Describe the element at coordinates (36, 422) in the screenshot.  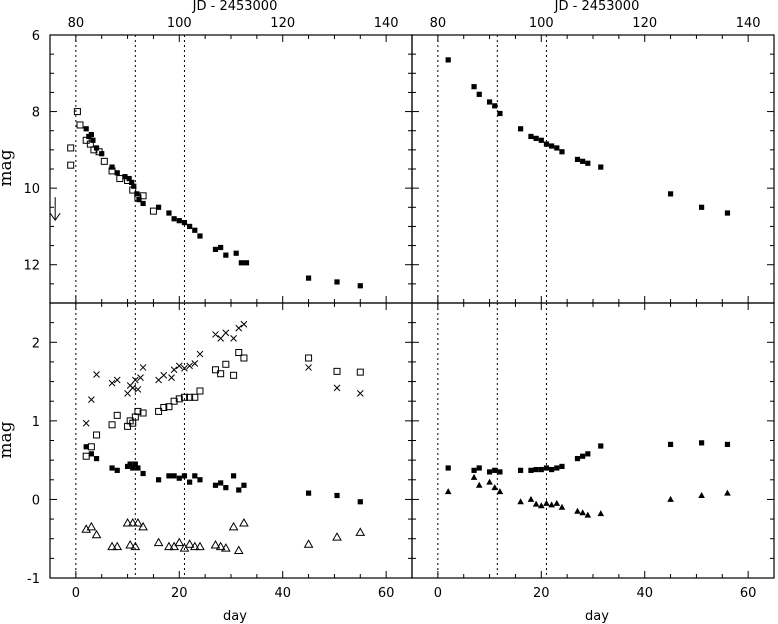
I see `y-tick-label: 1` at that location.